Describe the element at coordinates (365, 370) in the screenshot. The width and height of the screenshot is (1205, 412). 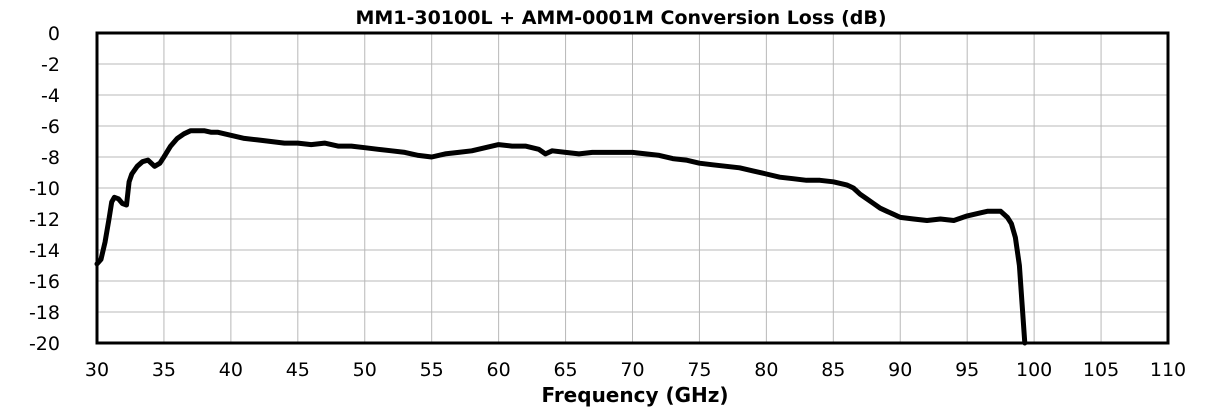
I see `x-tick-label: 50` at that location.